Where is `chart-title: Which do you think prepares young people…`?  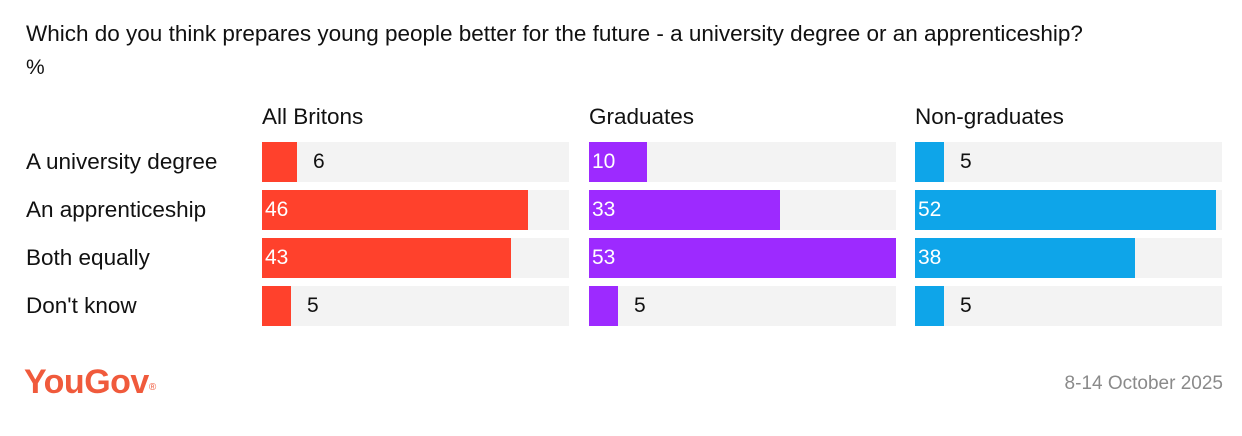
chart-title: Which do you think prepares young people… is located at coordinates (554, 33).